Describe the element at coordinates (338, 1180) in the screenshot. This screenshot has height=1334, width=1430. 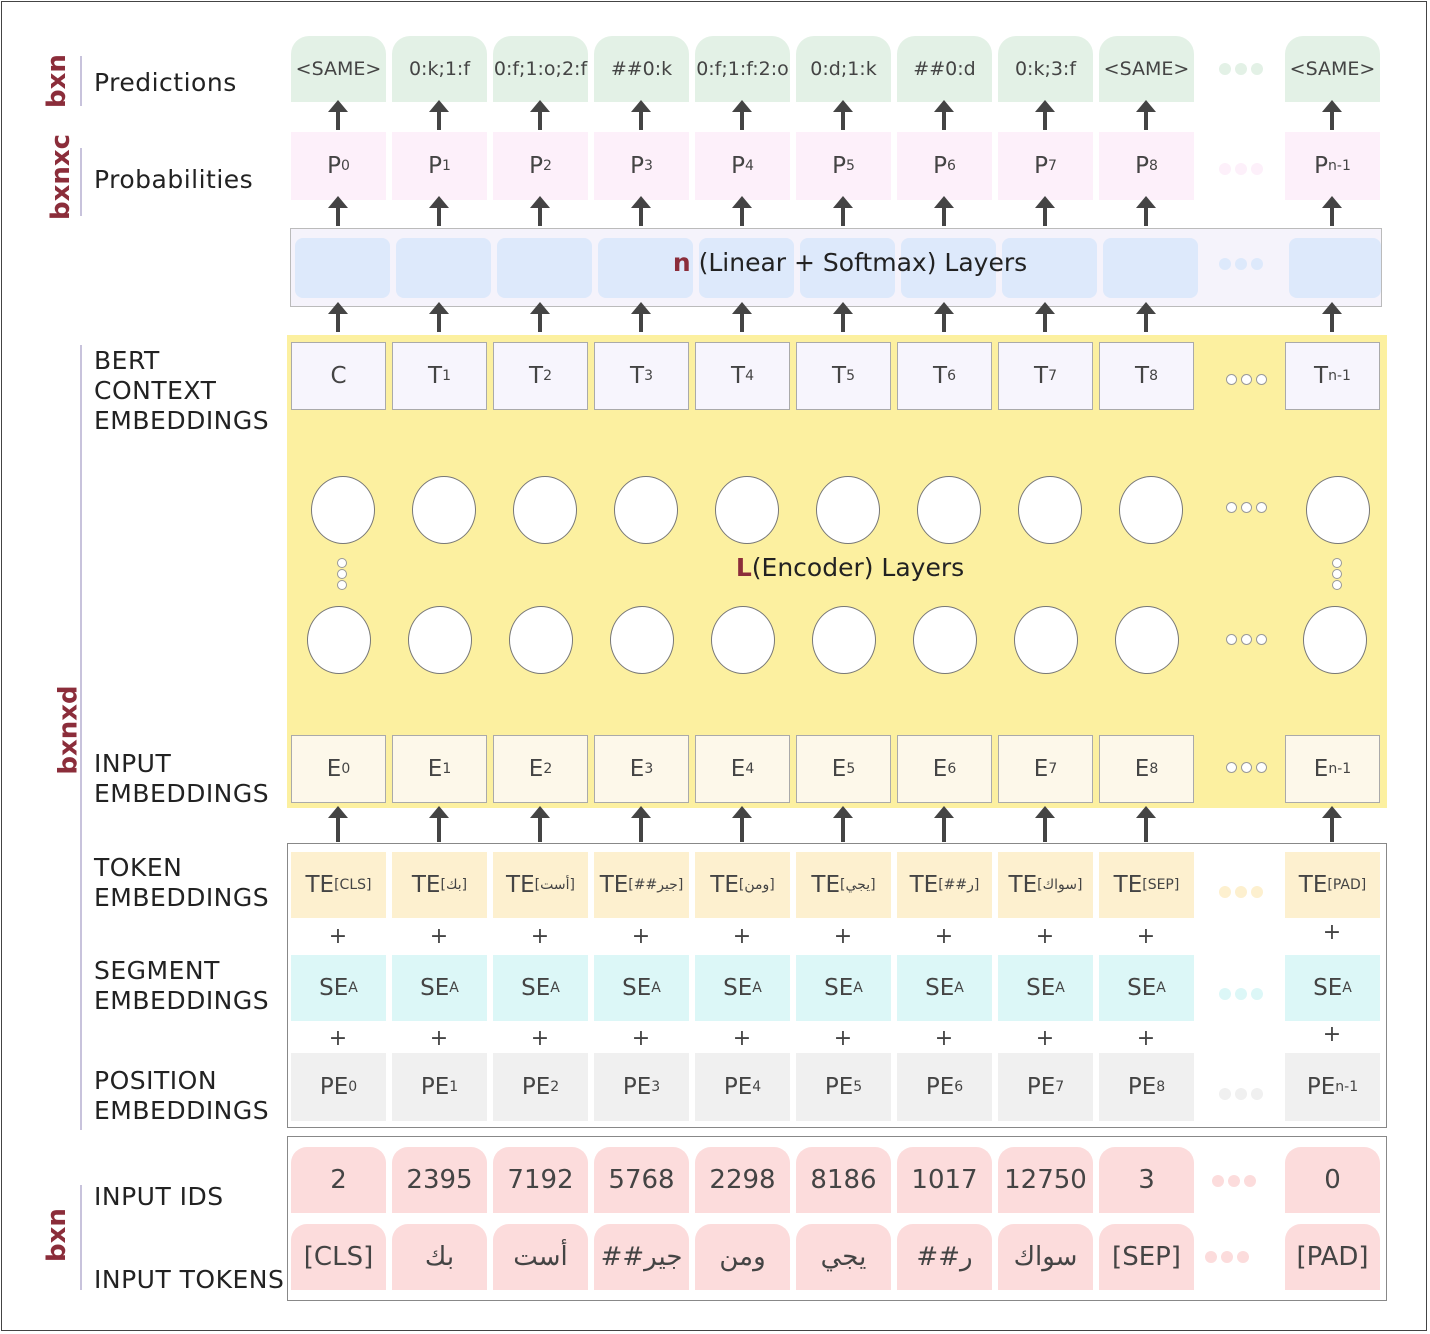
I see `input-id-cell-text: 2` at that location.